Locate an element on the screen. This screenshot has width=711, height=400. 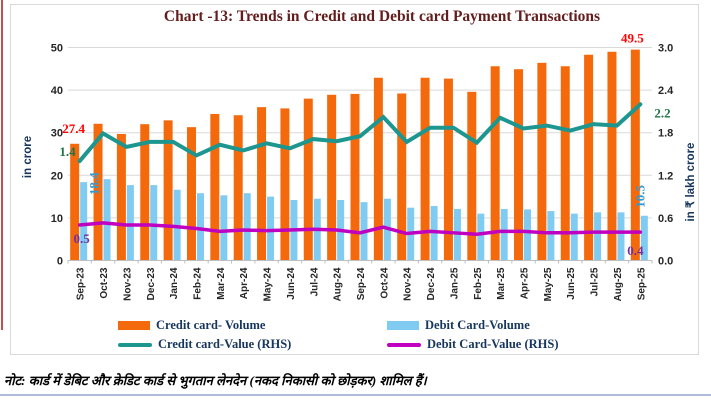
debit-volume-swatch is located at coordinates (403, 325).